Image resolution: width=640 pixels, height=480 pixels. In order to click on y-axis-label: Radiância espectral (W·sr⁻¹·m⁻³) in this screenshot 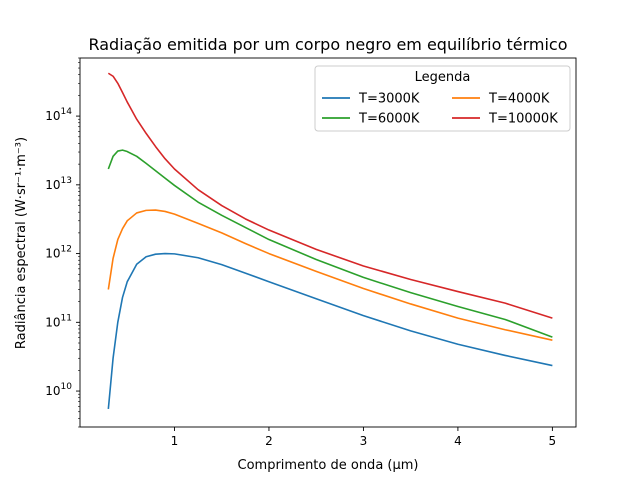, I will do `click(21, 243)`.